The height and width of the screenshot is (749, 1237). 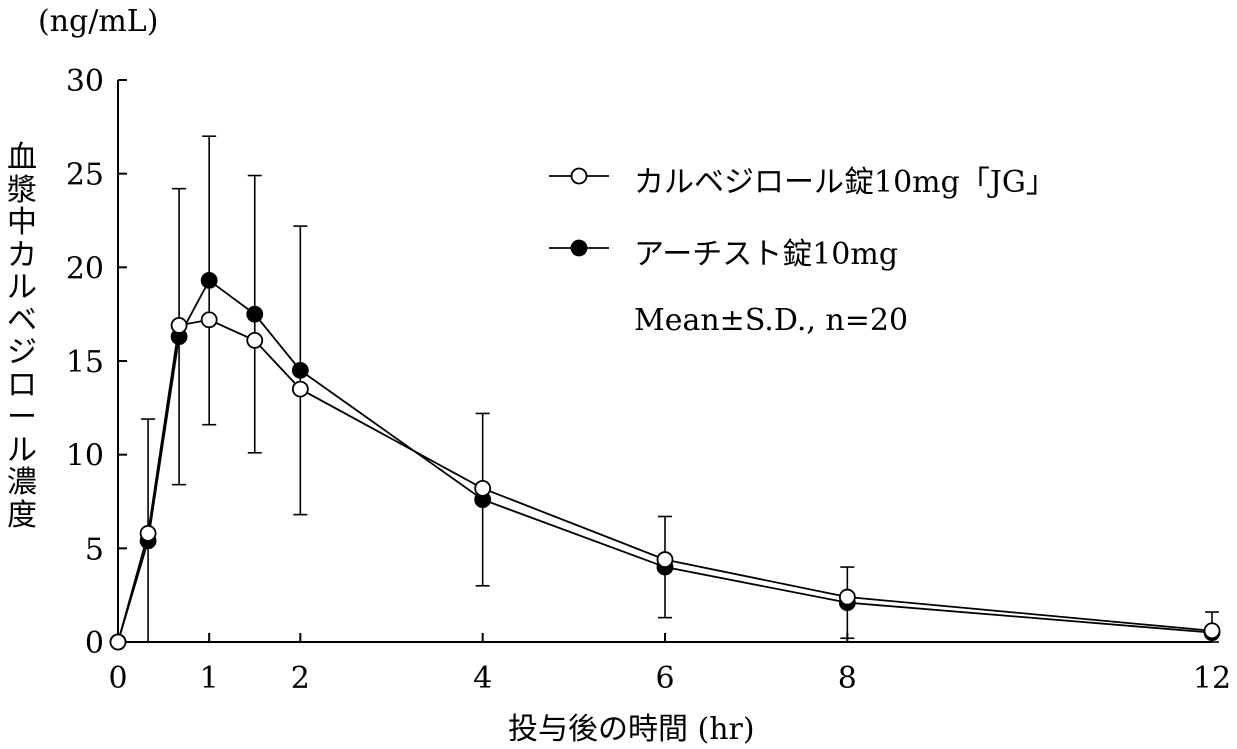 I want to click on y-tick-label: 5, so click(x=94, y=549).